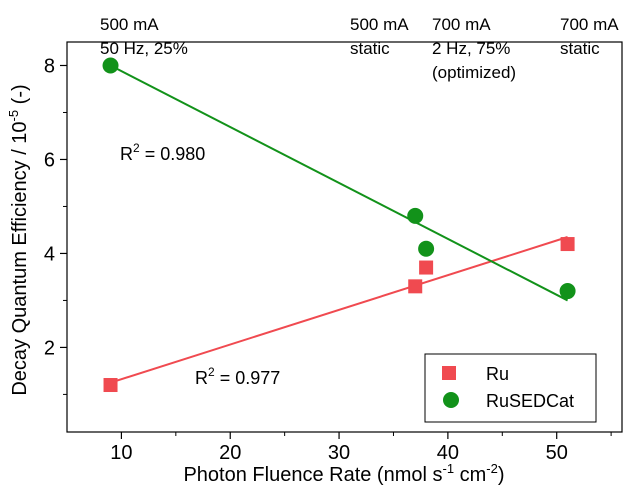  What do you see at coordinates (55, 225) in the screenshot?
I see `y-axis: 2 4 6 8` at bounding box center [55, 225].